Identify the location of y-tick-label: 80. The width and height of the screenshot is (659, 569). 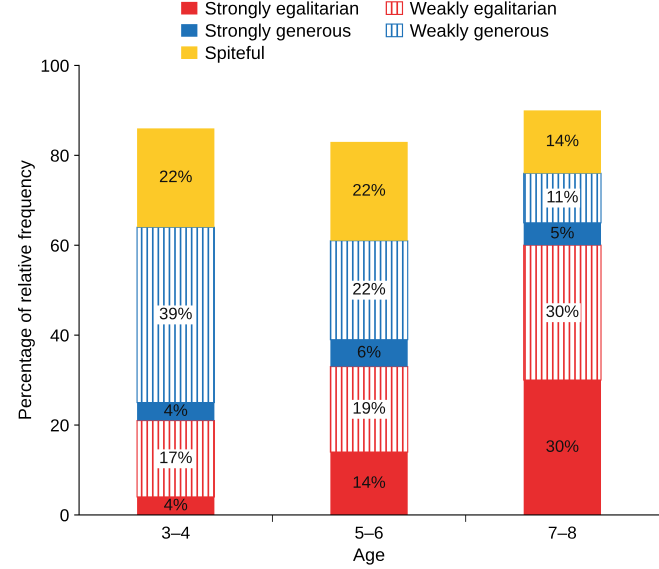
(59, 156).